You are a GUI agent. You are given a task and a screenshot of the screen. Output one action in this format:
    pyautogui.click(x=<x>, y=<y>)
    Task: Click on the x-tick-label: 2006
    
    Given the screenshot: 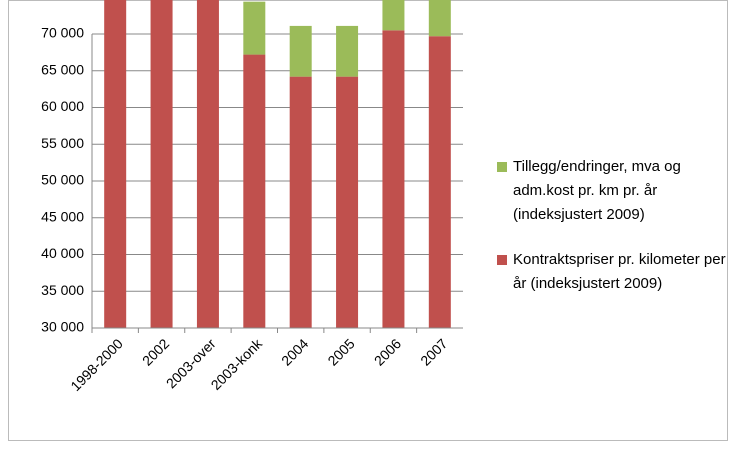 What is the action you would take?
    pyautogui.click(x=387, y=351)
    